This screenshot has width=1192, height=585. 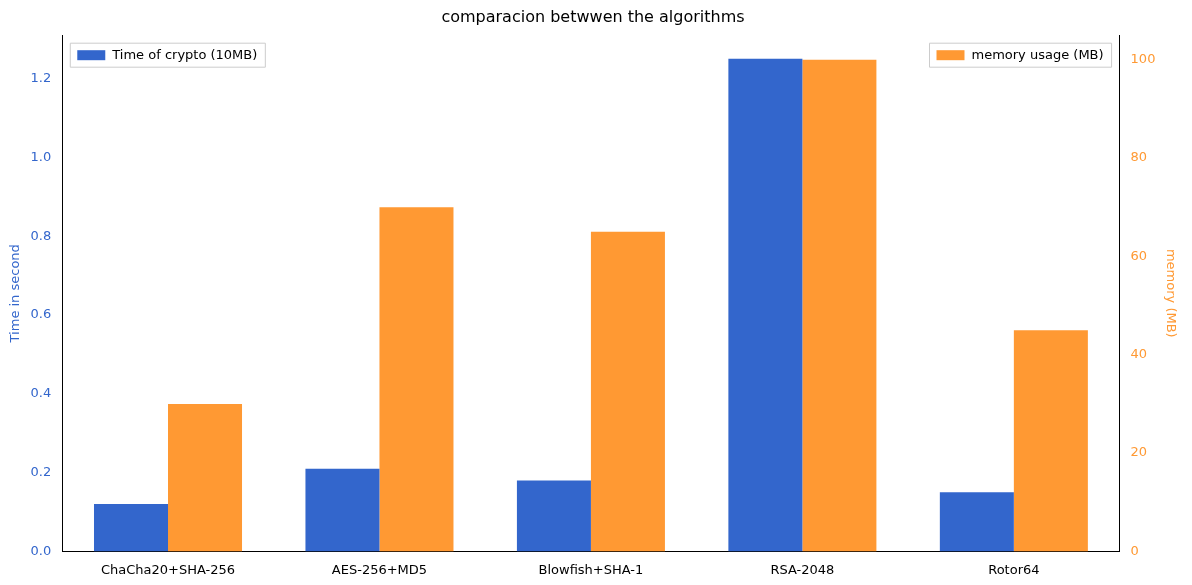 What do you see at coordinates (1134, 550) in the screenshot?
I see `y2-tick-label: 0` at bounding box center [1134, 550].